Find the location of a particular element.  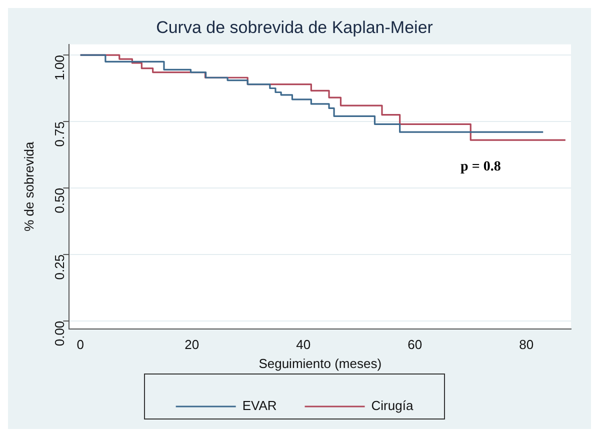

y-tick-label: 0.50 is located at coordinates (59, 201).